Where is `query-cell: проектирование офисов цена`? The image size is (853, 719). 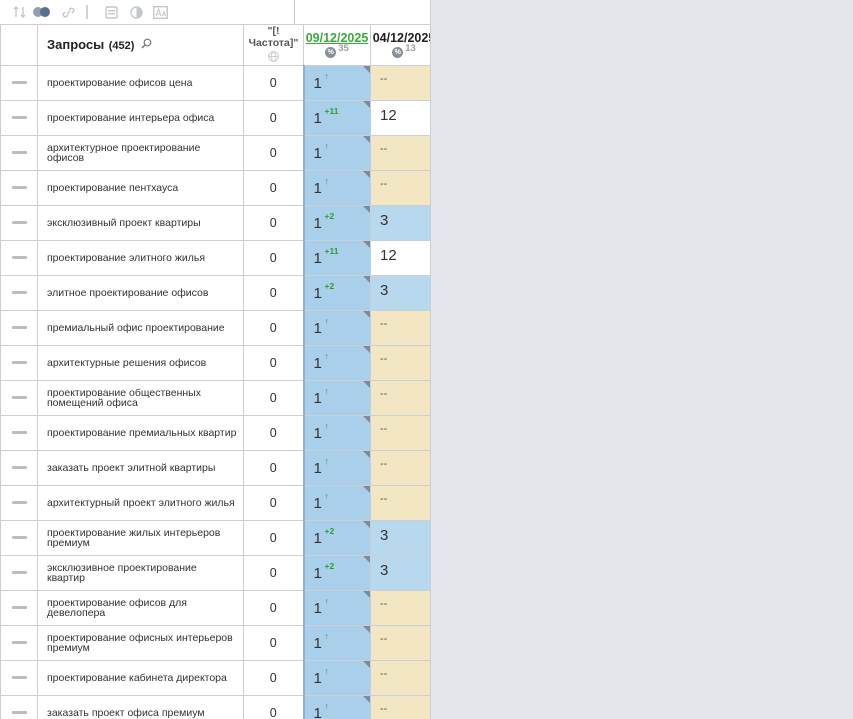 query-cell: проектирование офисов цена is located at coordinates (140, 83).